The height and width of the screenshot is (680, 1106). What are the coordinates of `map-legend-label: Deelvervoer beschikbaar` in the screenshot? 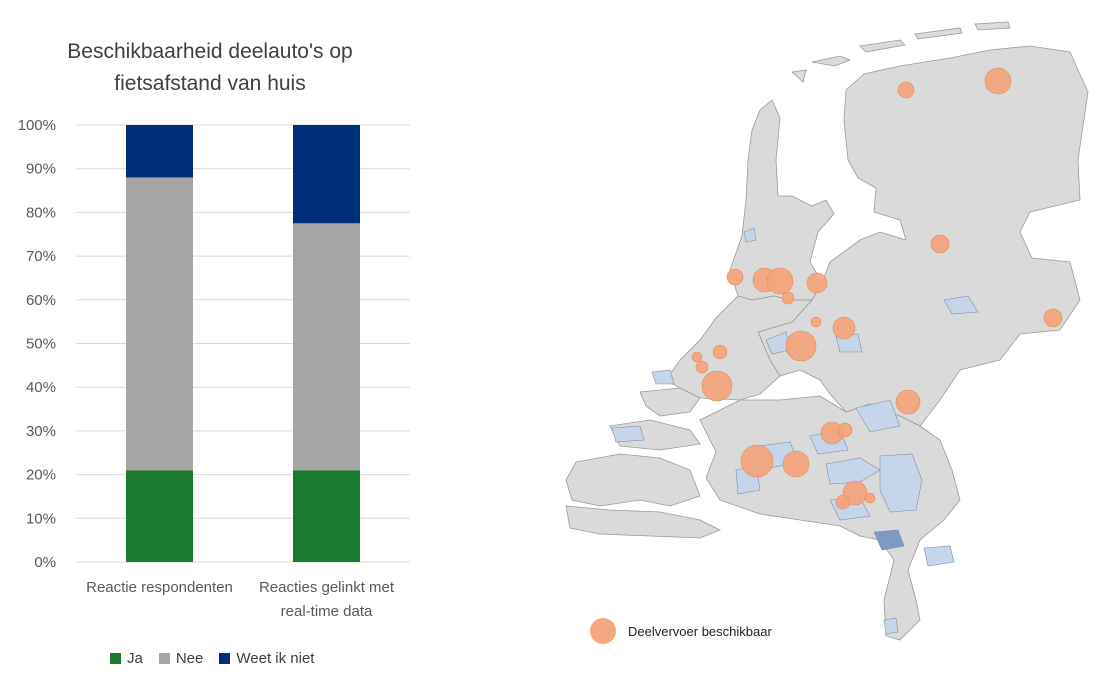 It's located at (700, 631).